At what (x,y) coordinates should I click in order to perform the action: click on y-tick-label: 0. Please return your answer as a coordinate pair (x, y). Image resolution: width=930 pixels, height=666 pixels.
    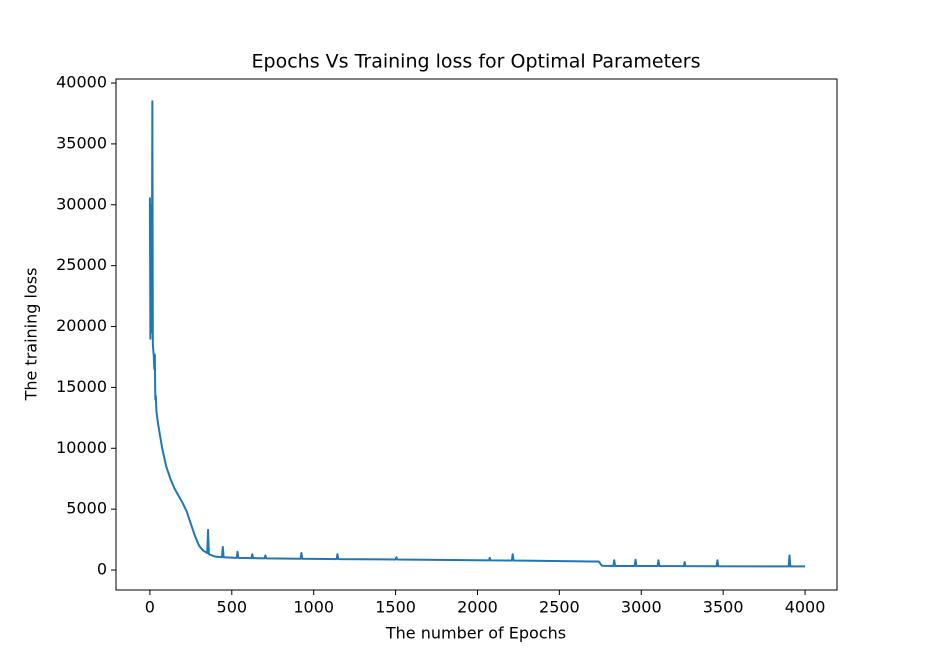
    Looking at the image, I should click on (102, 569).